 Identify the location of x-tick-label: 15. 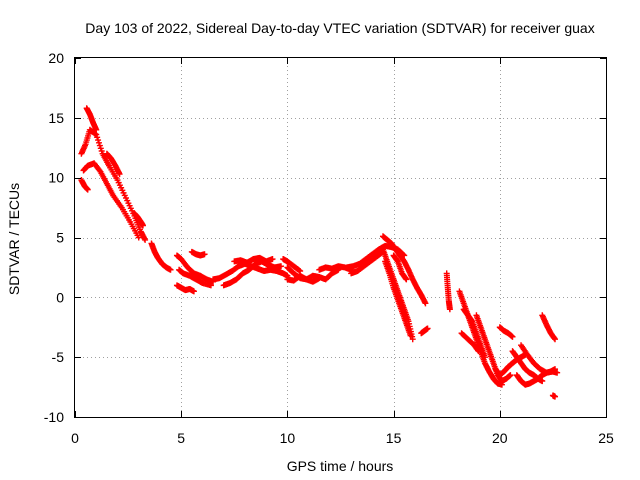
(394, 438).